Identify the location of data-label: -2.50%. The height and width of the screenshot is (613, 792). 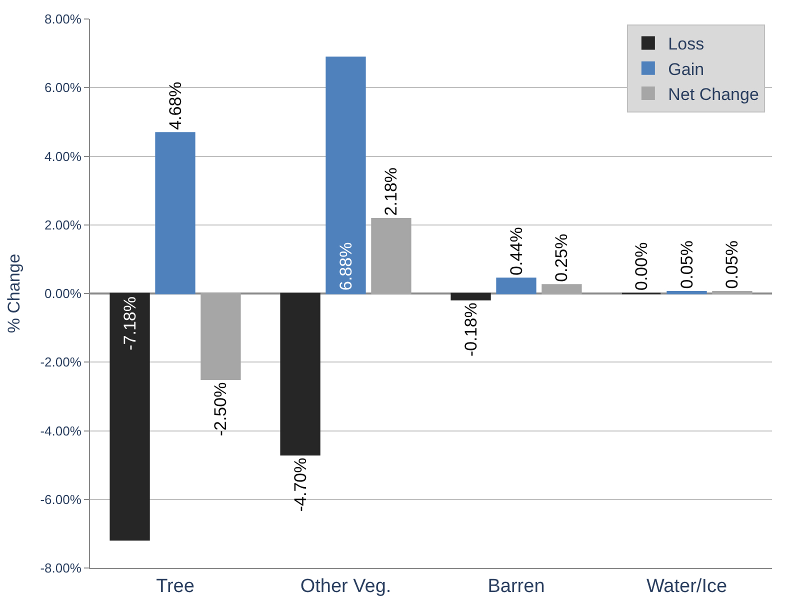
(220, 409).